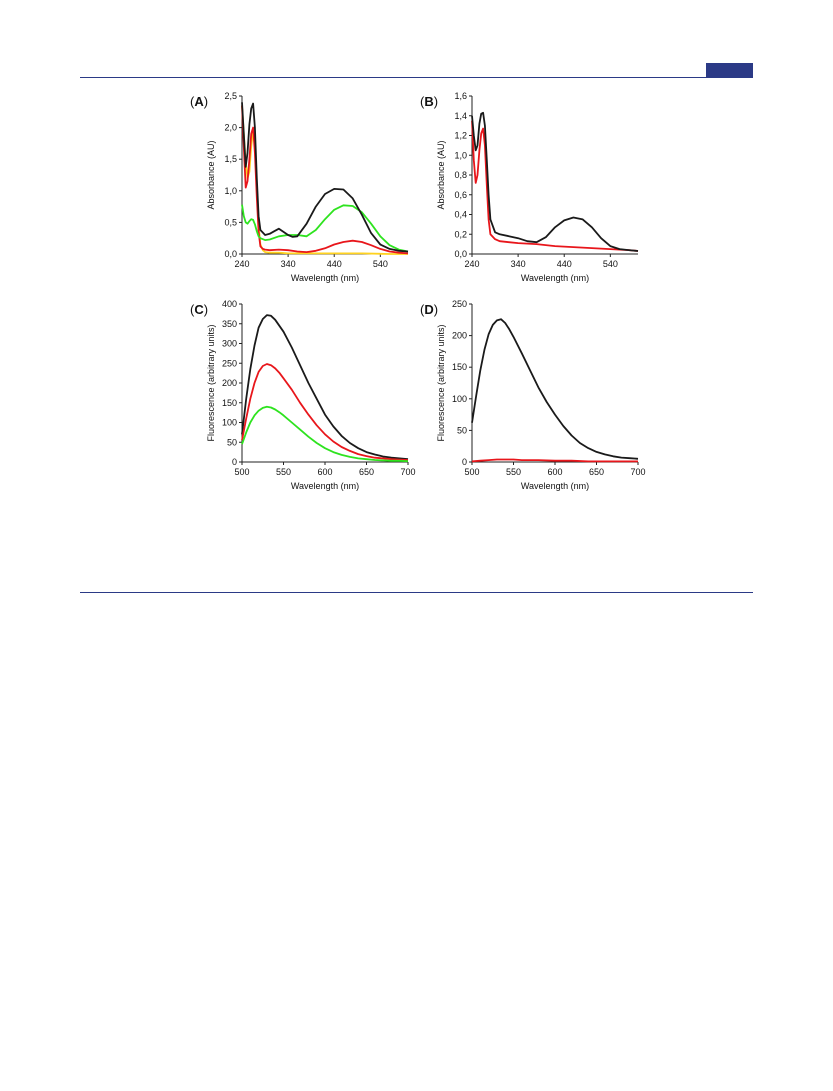 This screenshot has height=1091, width=833. I want to click on header-accent-tab, so click(729, 70).